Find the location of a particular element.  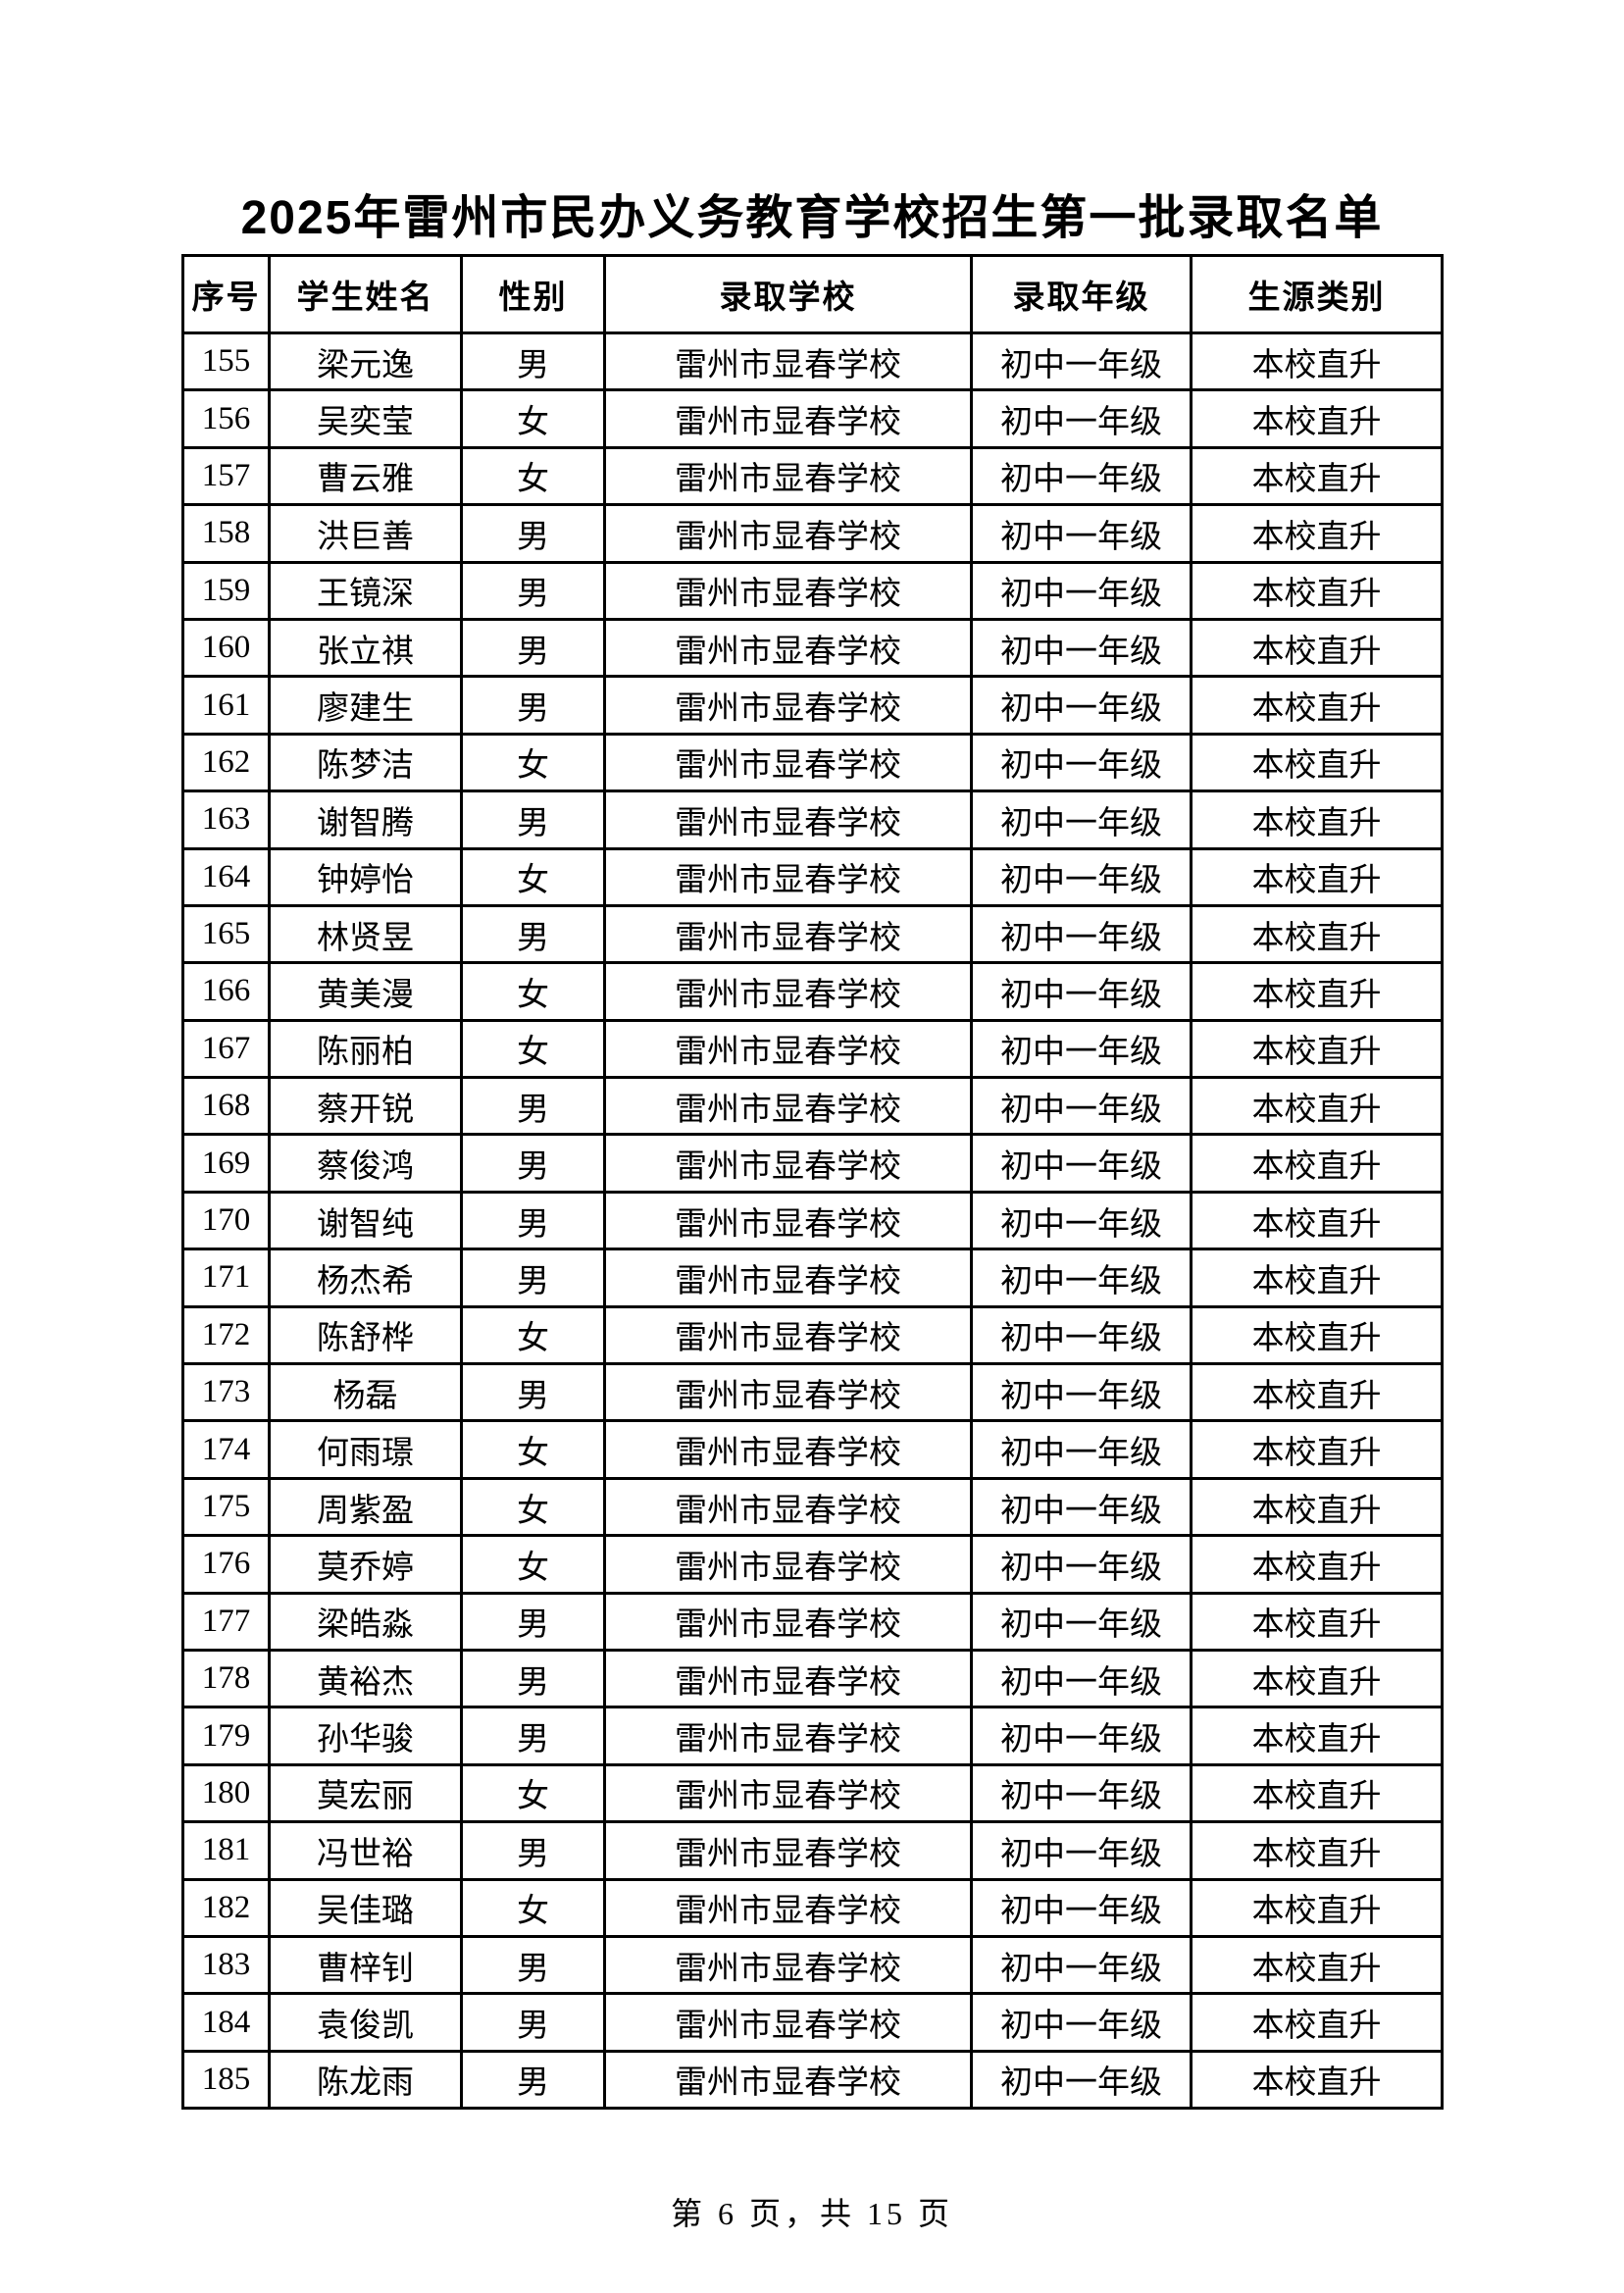

table-cell: 180 is located at coordinates (226, 1793).